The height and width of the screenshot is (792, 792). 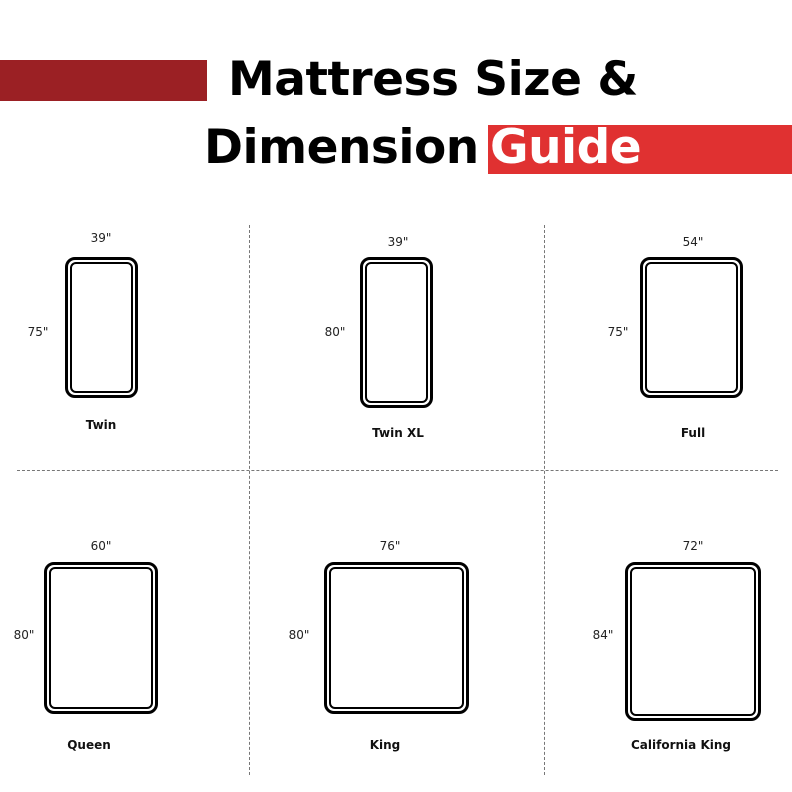 I want to click on width-label: 60", so click(x=101, y=546).